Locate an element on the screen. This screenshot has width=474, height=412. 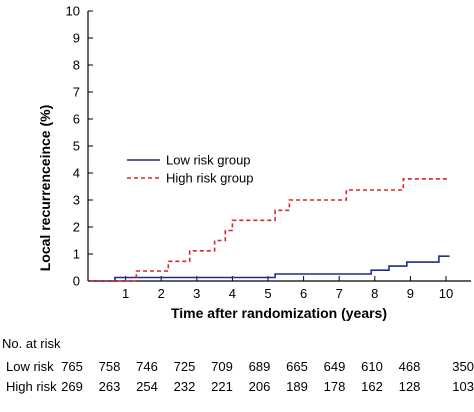
at-risk-value: 189 is located at coordinates (297, 386).